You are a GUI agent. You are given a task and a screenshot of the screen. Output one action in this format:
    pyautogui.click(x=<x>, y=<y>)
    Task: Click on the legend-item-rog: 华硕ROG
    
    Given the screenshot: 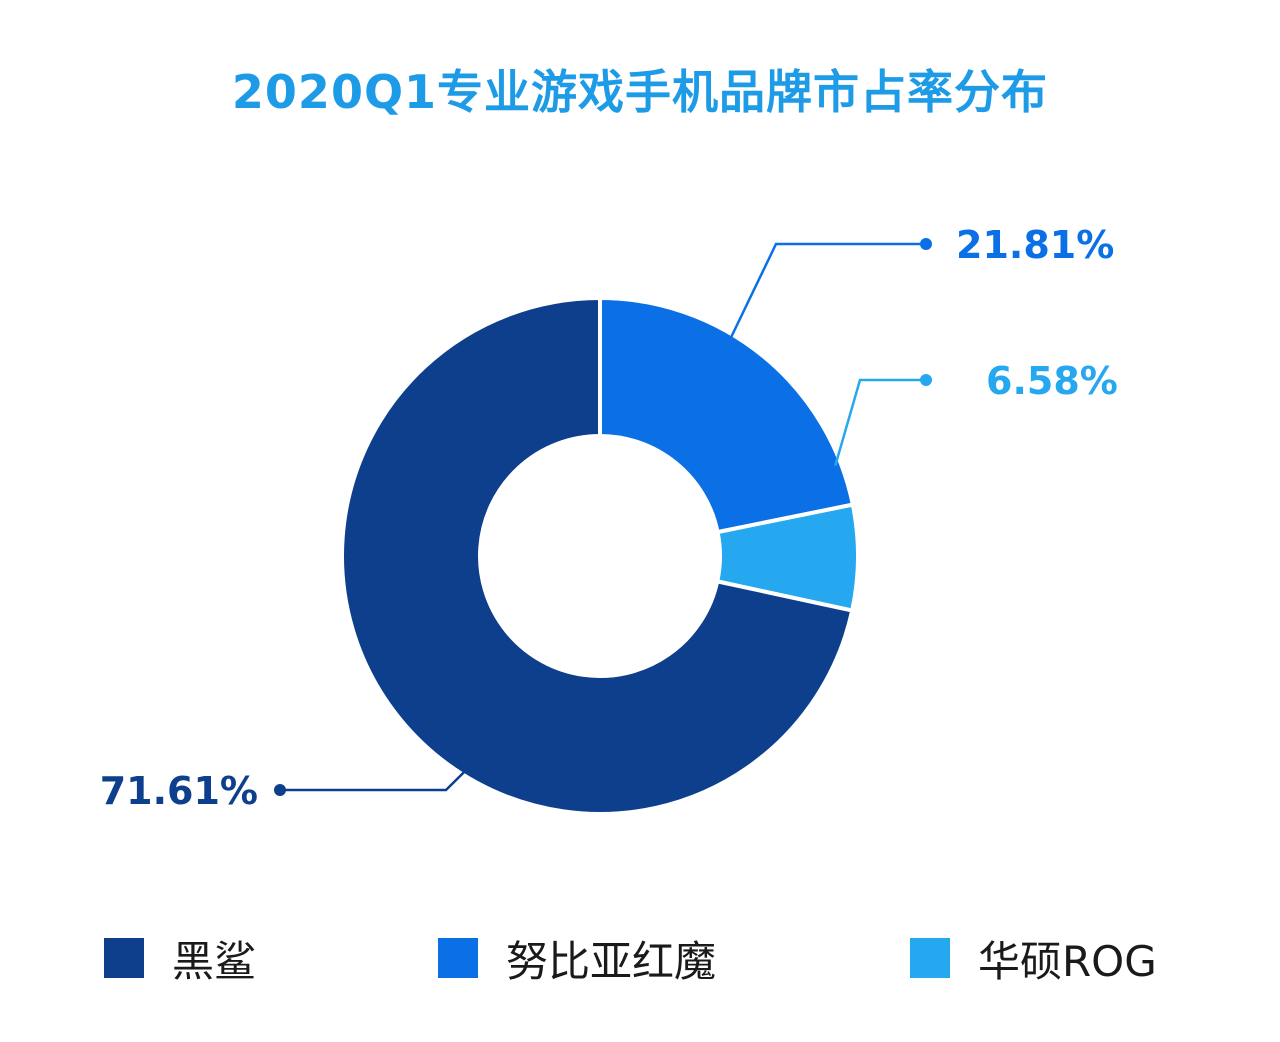 What is the action you would take?
    pyautogui.click(x=1033, y=958)
    